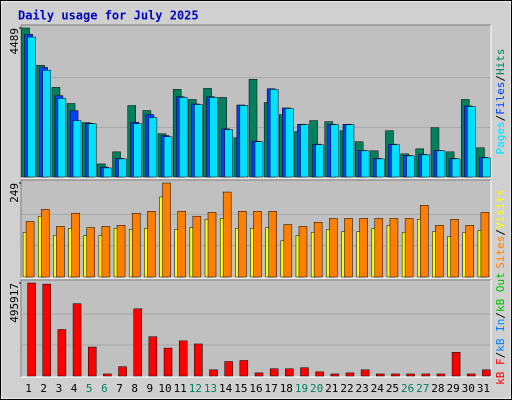  Describe the element at coordinates (119, 388) in the screenshot. I see `x-tick-label: 7` at that location.